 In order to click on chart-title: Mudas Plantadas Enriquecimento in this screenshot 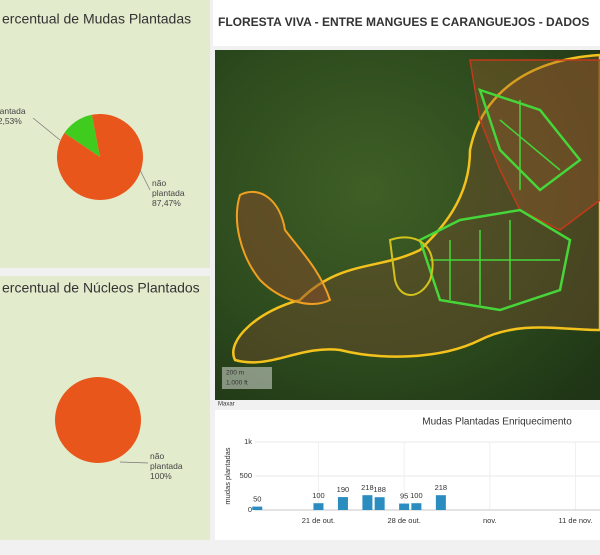, I will do `click(497, 422)`.